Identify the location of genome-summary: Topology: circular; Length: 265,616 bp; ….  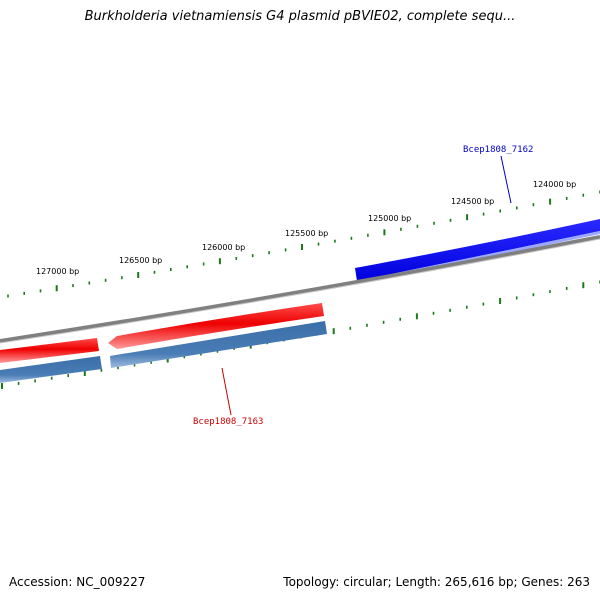
(436, 582).